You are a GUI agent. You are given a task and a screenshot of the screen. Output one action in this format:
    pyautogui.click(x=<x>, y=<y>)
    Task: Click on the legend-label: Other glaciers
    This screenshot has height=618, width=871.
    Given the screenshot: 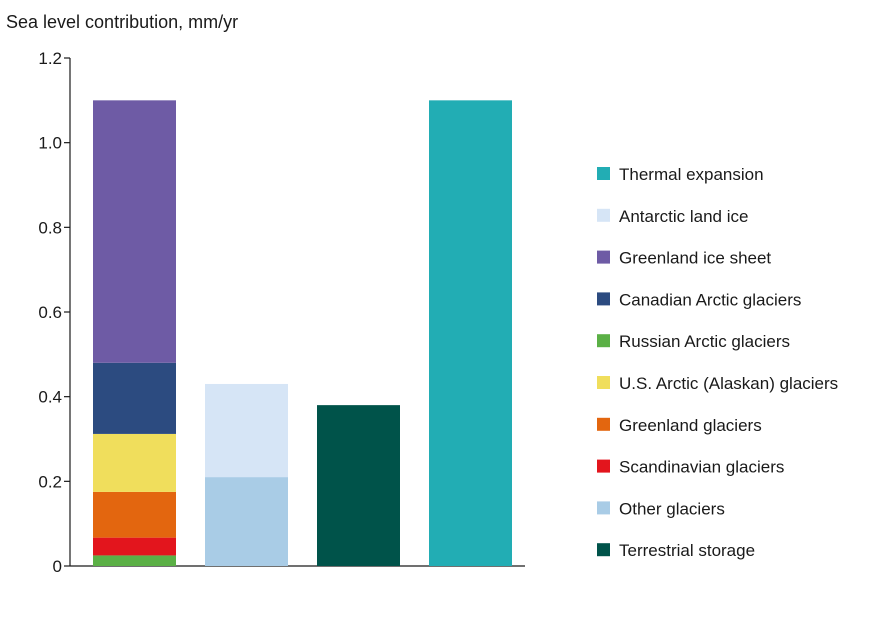 What is the action you would take?
    pyautogui.click(x=672, y=508)
    